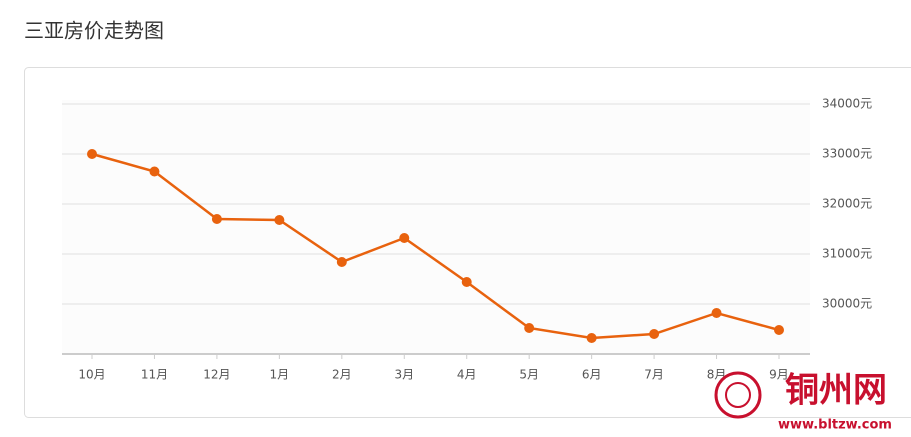 This screenshot has width=911, height=437. What do you see at coordinates (779, 375) in the screenshot?
I see `x-tick-label: 9月` at bounding box center [779, 375].